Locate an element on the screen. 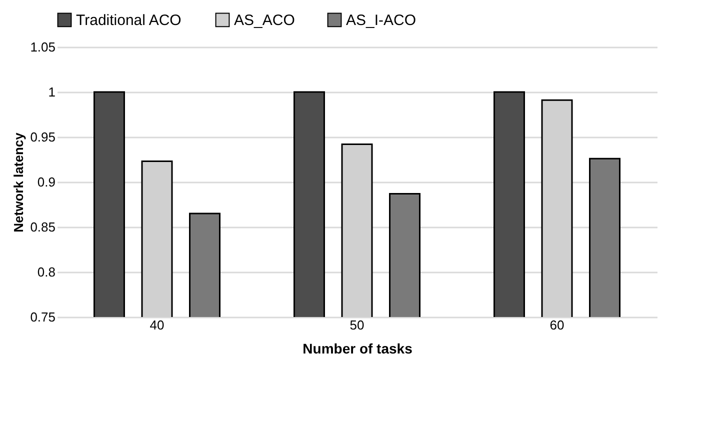  legend-label: Traditional ACO is located at coordinates (129, 20).